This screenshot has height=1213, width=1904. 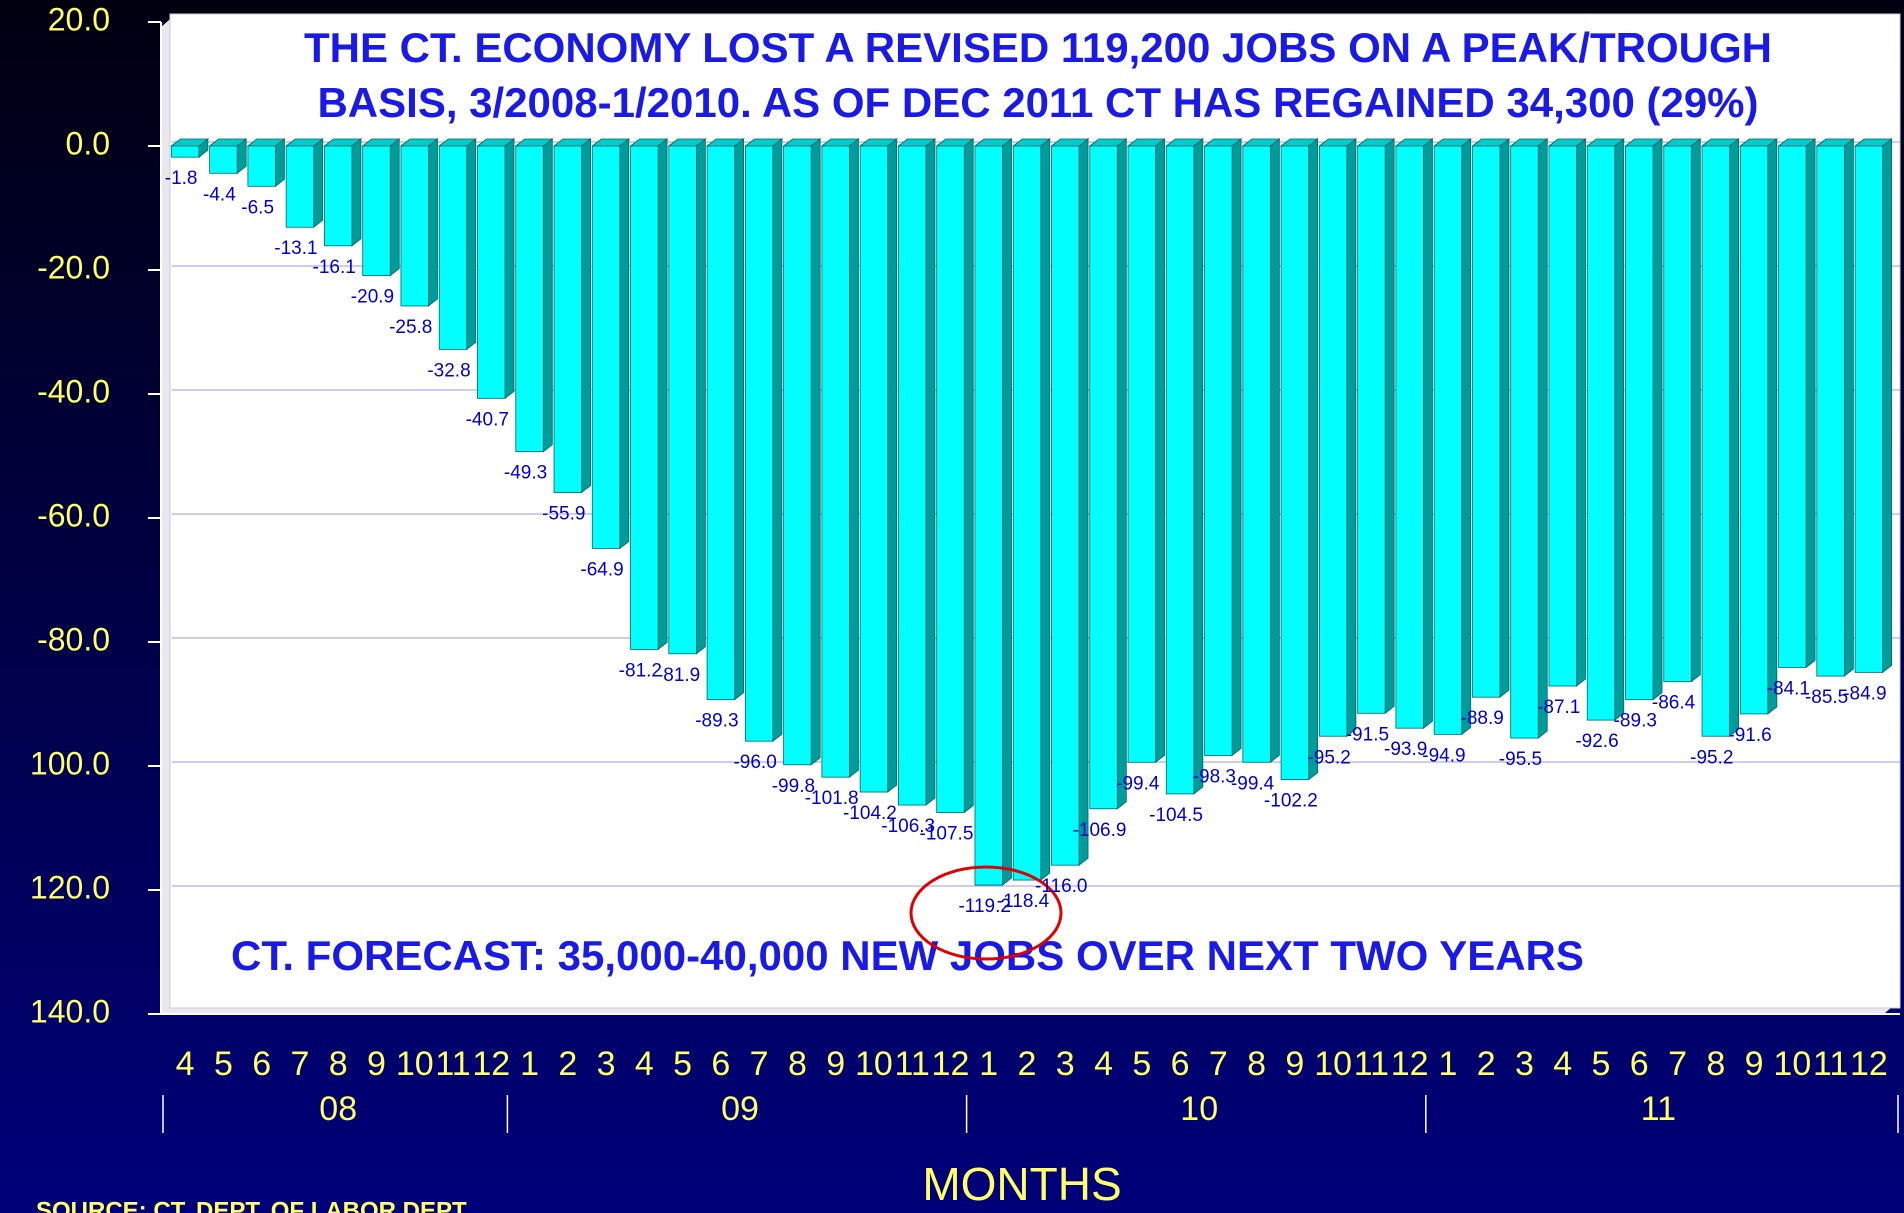 What do you see at coordinates (1443, 755) in the screenshot?
I see `data-label: -94.9` at bounding box center [1443, 755].